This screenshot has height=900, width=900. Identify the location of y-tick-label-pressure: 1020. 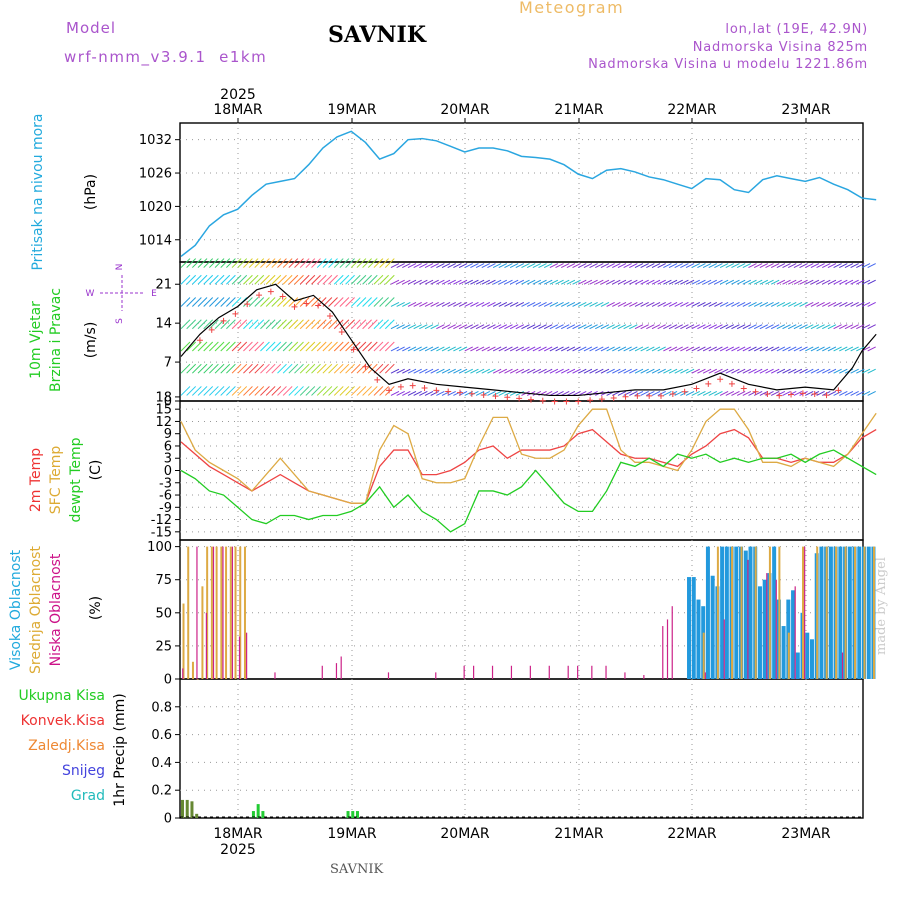
(155, 207).